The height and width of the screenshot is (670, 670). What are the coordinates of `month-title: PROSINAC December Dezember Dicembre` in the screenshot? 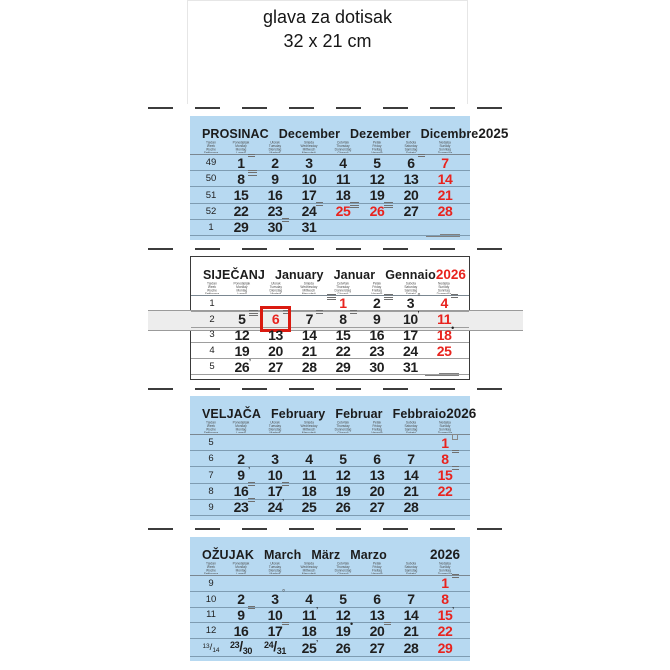 It's located at (340, 134).